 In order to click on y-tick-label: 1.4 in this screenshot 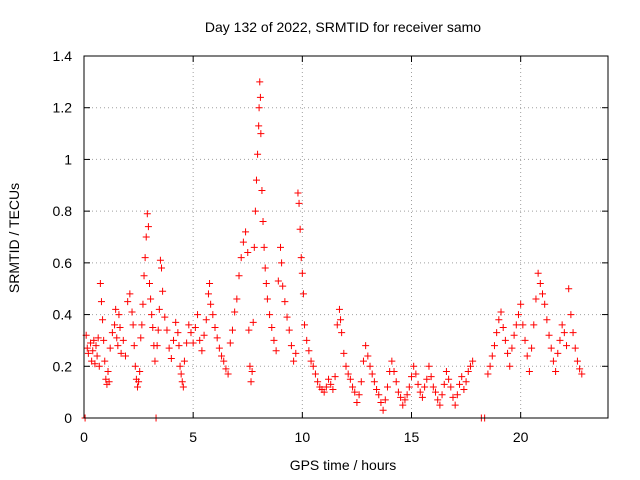, I will do `click(63, 56)`.